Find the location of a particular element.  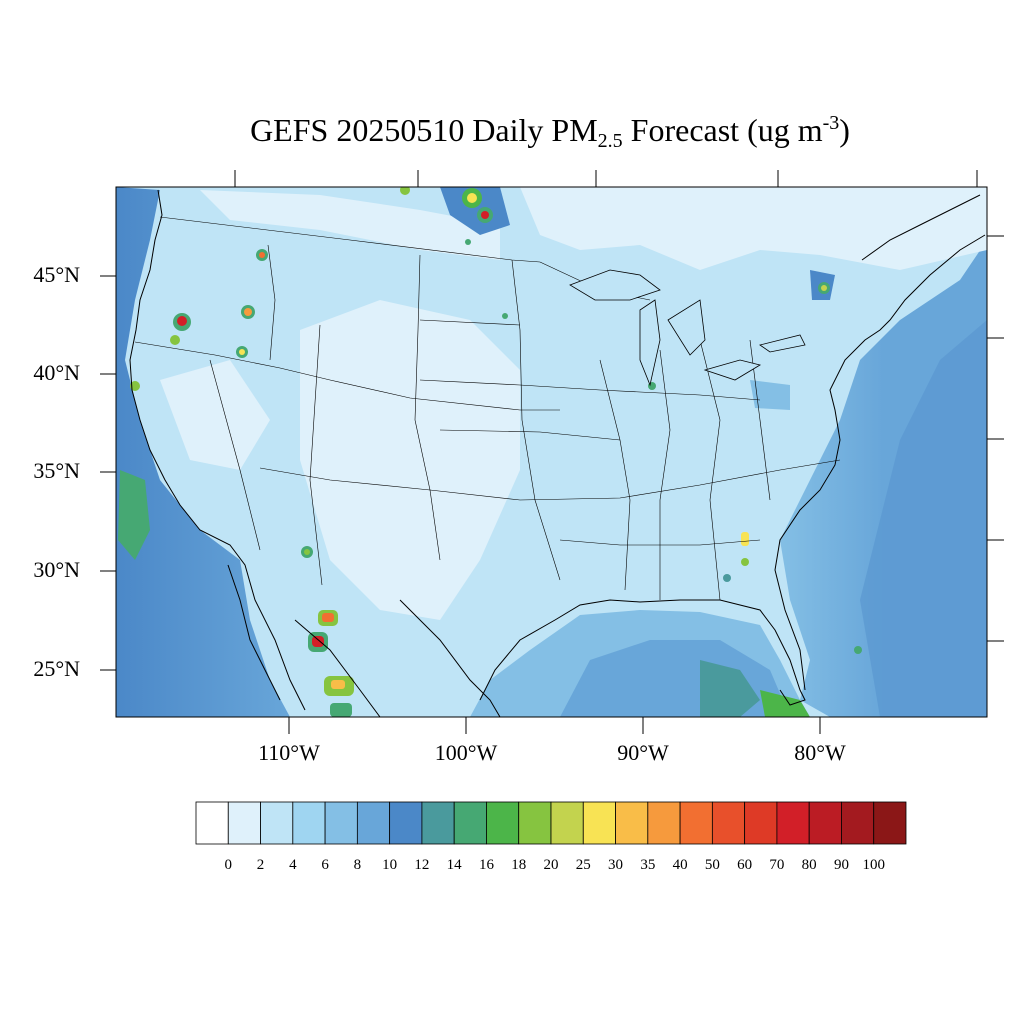

lat-label-25n: 25°N is located at coordinates (56, 668).